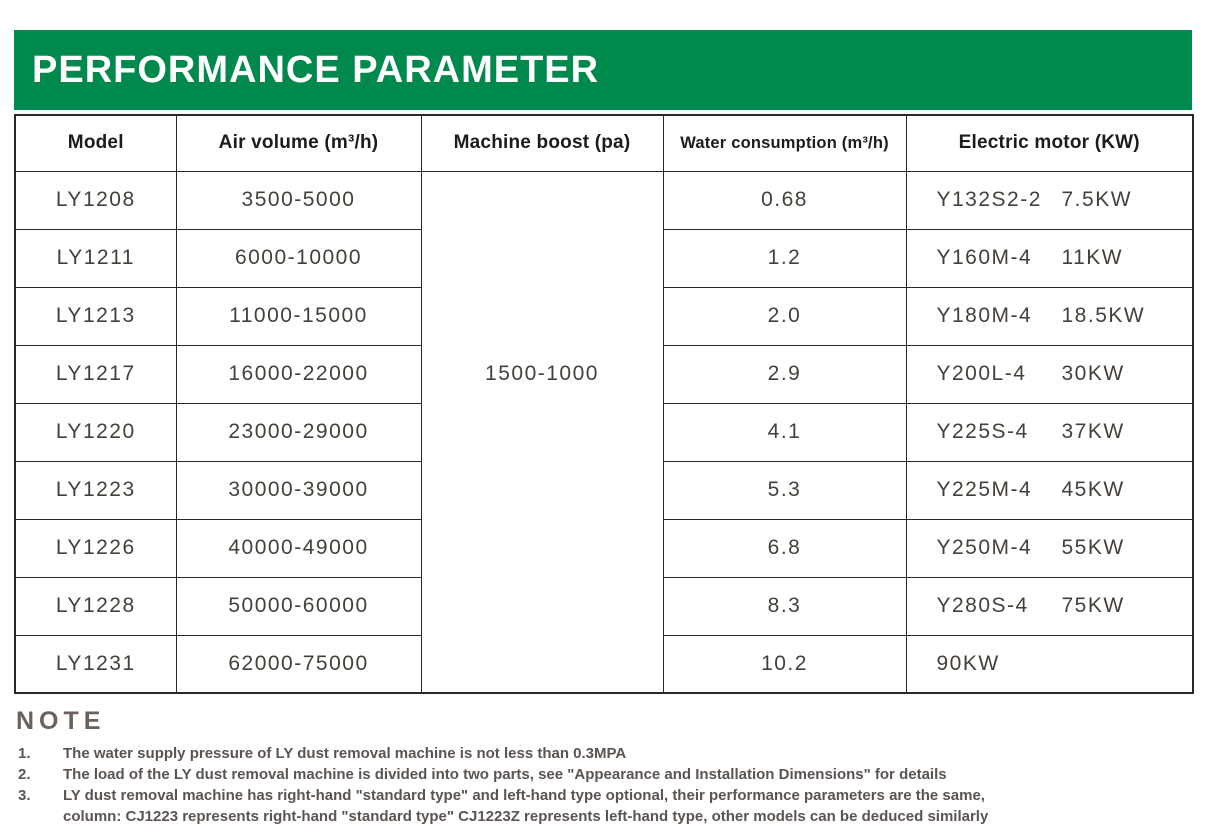  What do you see at coordinates (1093, 547) in the screenshot?
I see `motor-power: 55KW` at bounding box center [1093, 547].